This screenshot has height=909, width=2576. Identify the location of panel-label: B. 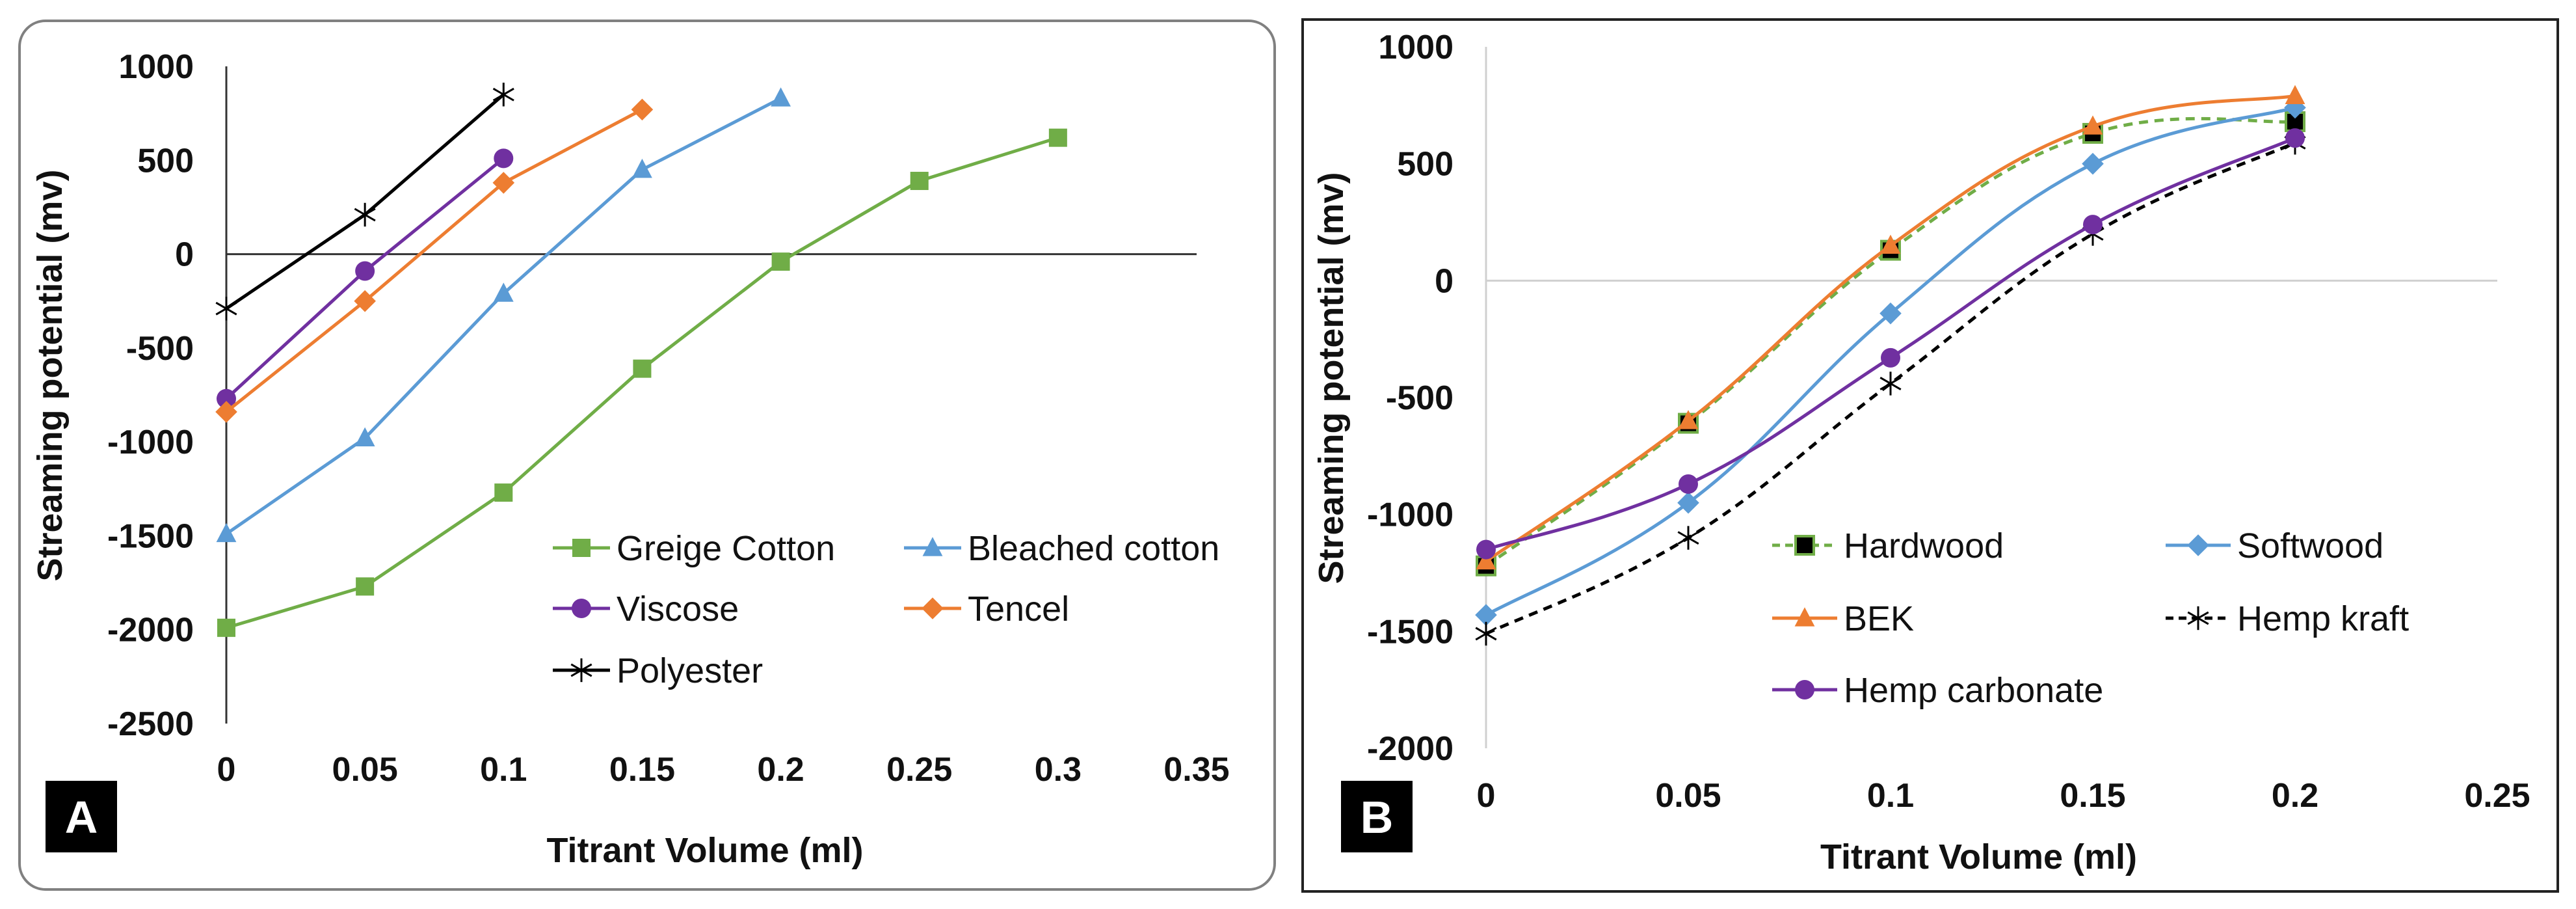
(1378, 817).